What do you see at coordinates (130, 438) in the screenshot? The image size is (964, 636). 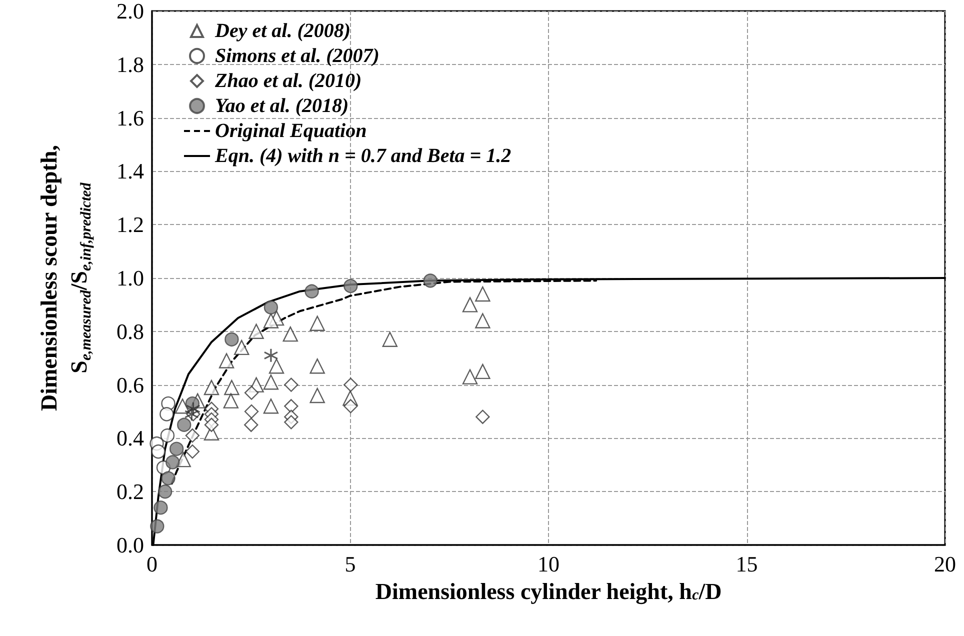 I see `y-tick-label: 0.4` at bounding box center [130, 438].